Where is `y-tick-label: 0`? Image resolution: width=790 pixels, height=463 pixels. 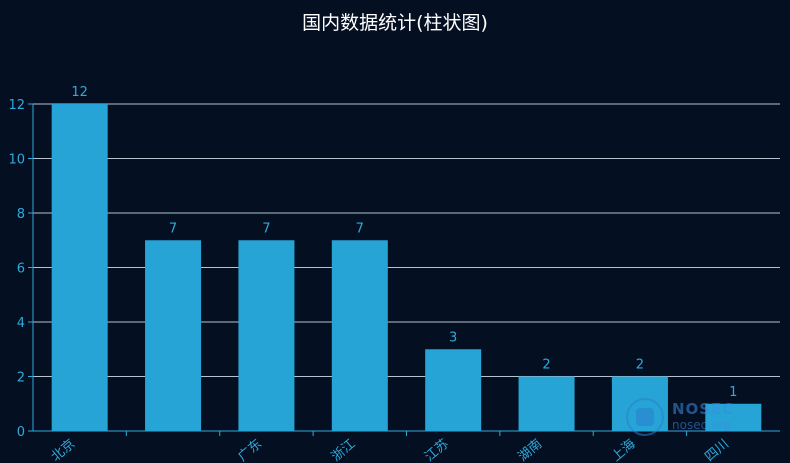 y-tick-label: 0 is located at coordinates (21, 432).